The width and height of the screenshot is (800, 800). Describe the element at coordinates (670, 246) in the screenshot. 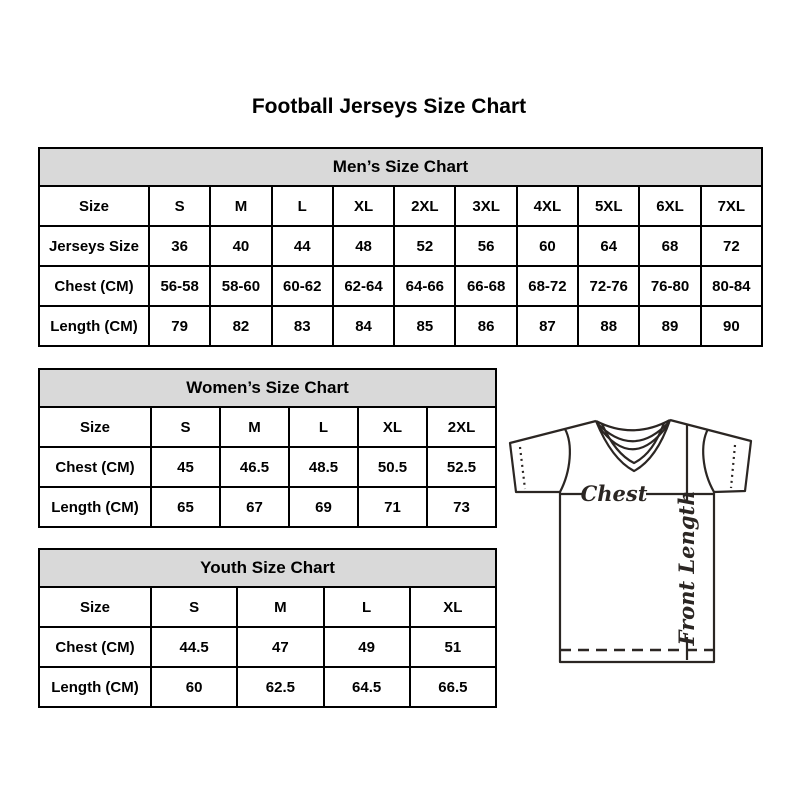

I see `value-cell: 68` at that location.